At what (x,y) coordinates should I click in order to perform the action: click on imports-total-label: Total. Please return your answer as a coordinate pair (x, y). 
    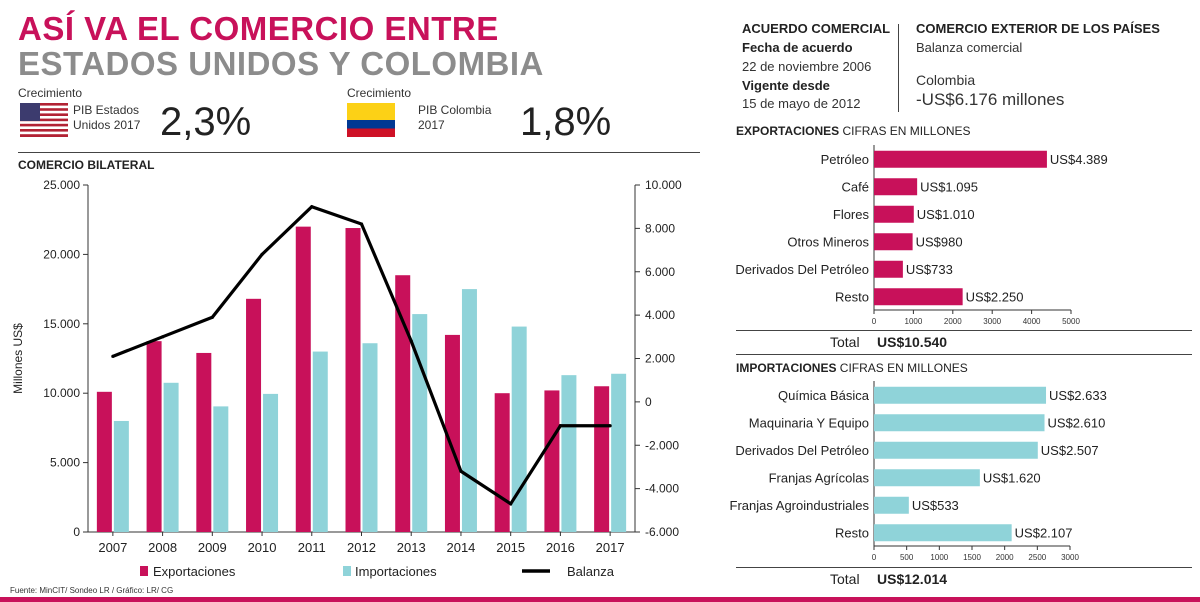
    Looking at the image, I should click on (845, 579).